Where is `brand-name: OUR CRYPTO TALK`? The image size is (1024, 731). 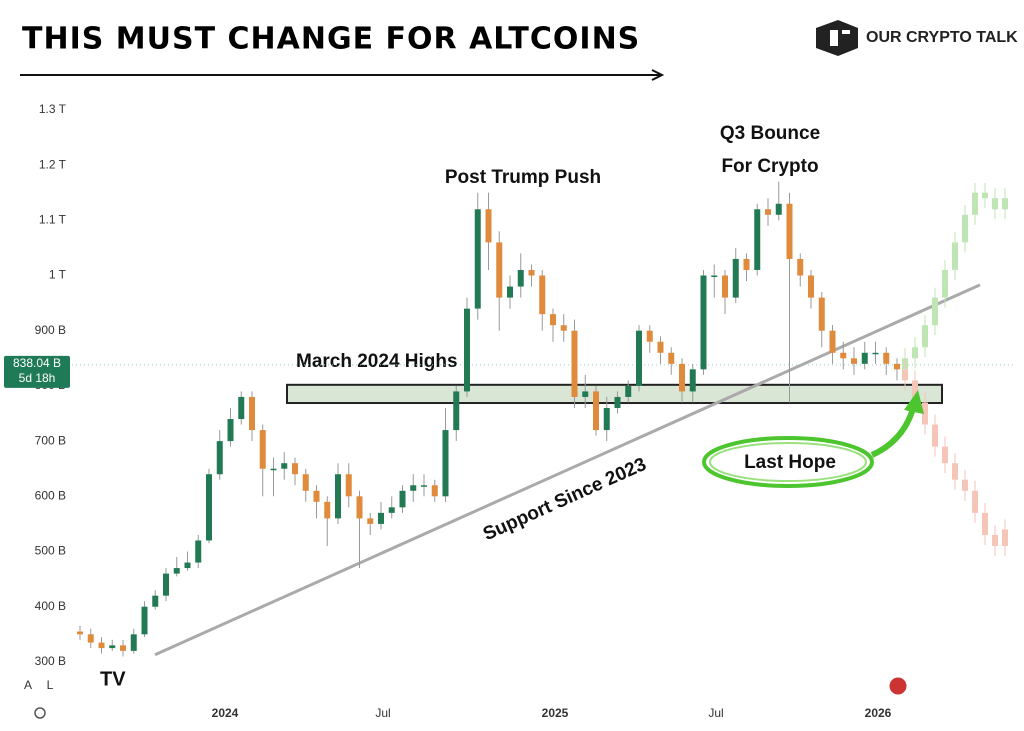
brand-name: OUR CRYPTO TALK is located at coordinates (942, 37).